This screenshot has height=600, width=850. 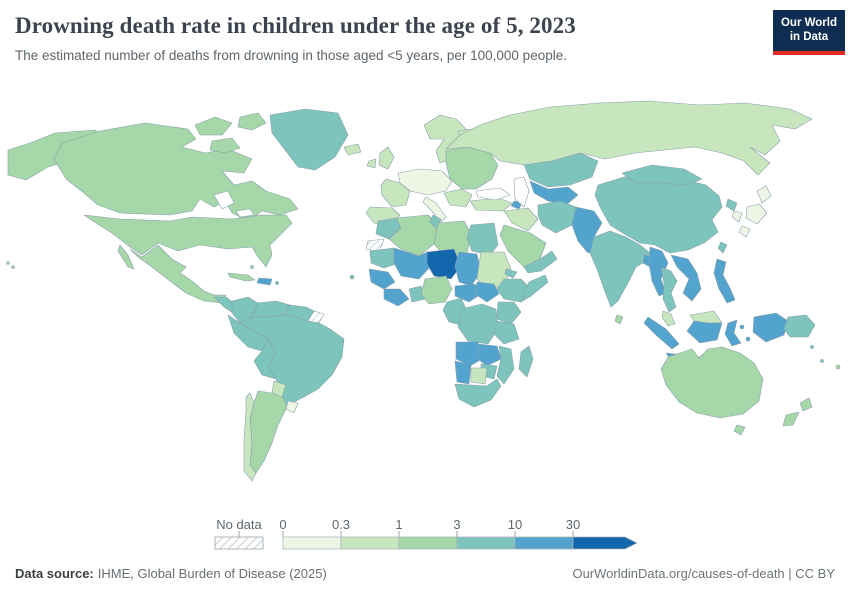 I want to click on map-region-thailand, so click(x=669, y=289).